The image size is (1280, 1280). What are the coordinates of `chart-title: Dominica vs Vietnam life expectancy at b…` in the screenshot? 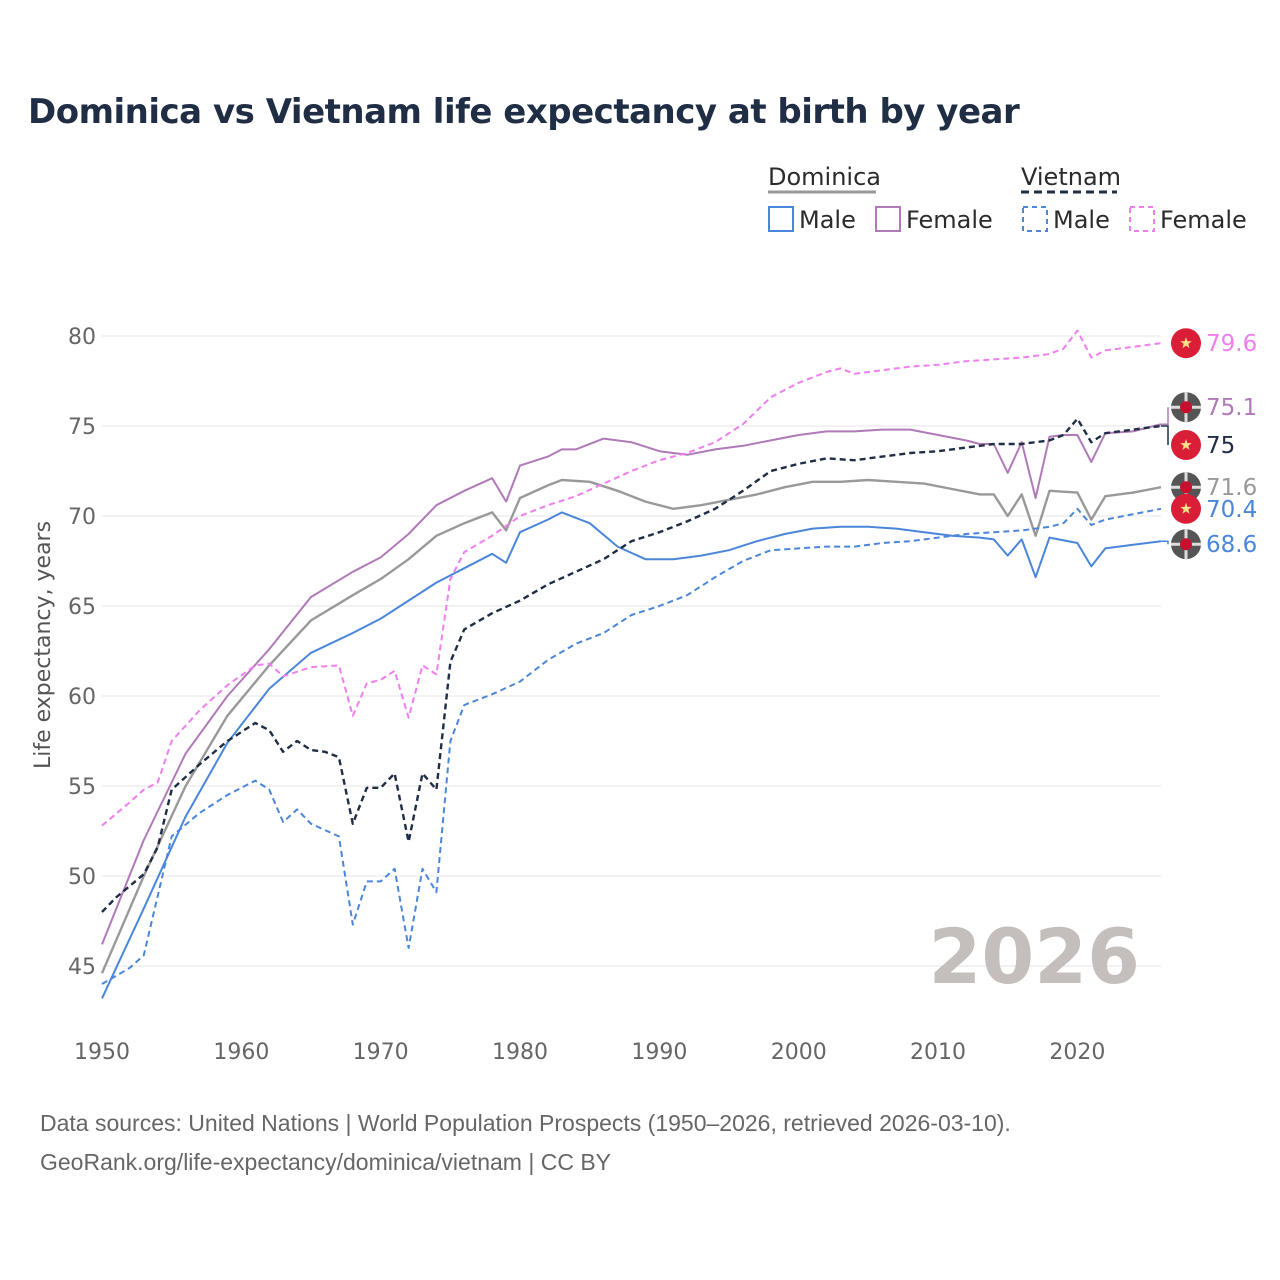 It's located at (524, 112).